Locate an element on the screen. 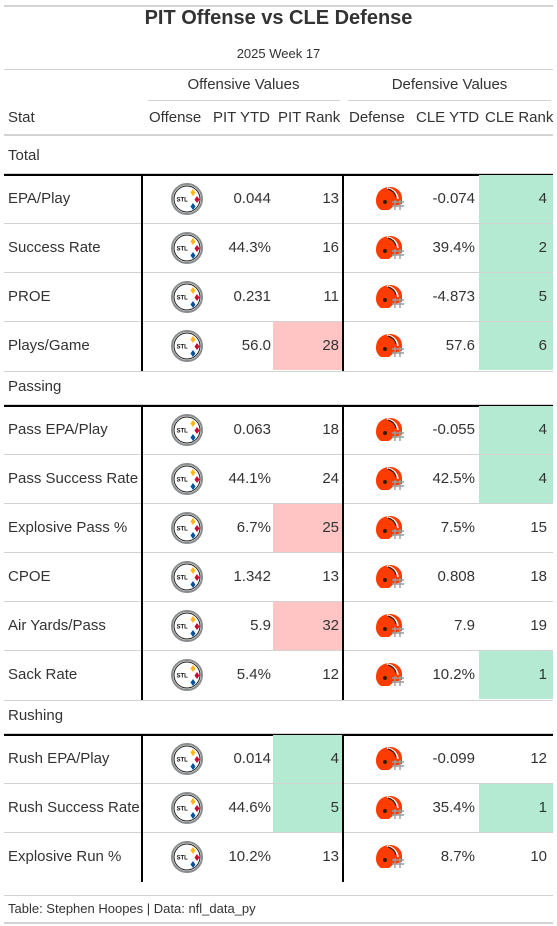 This screenshot has height=926, width=557. stat-label: EPA/Play is located at coordinates (39, 198).